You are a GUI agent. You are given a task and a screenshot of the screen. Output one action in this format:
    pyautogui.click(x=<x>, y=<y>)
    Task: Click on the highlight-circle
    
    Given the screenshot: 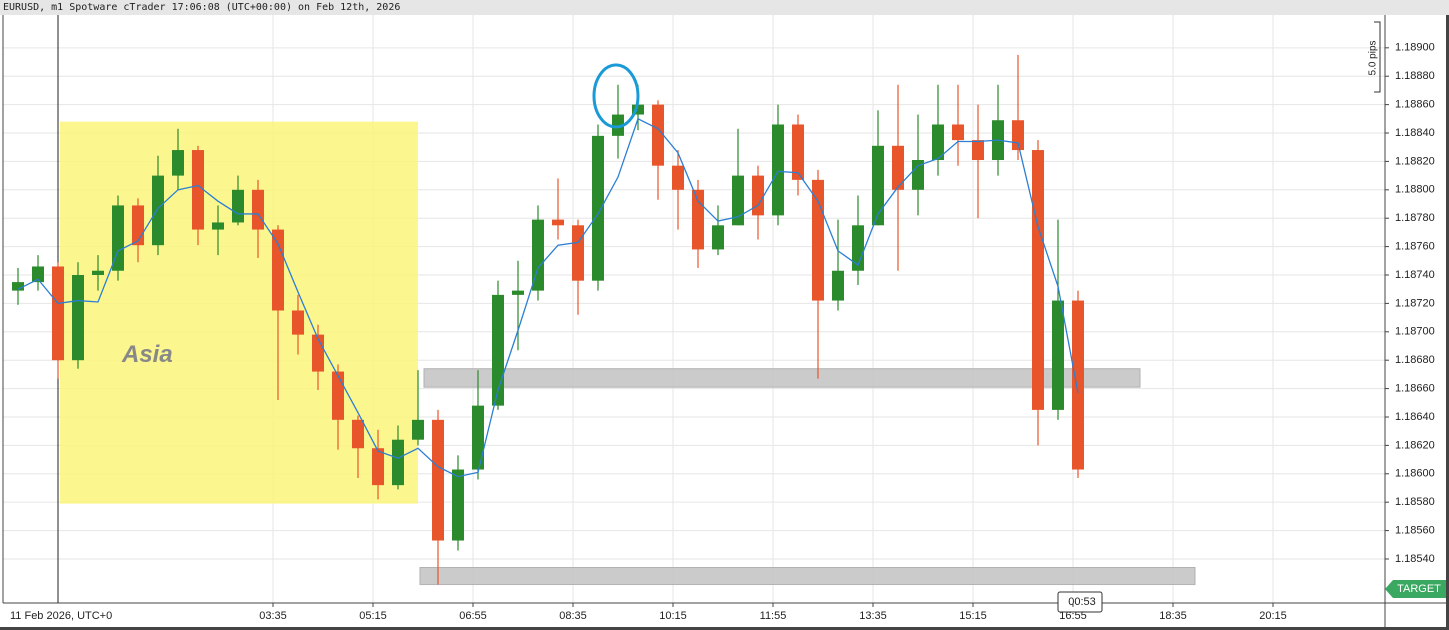 What is the action you would take?
    pyautogui.click(x=616, y=96)
    